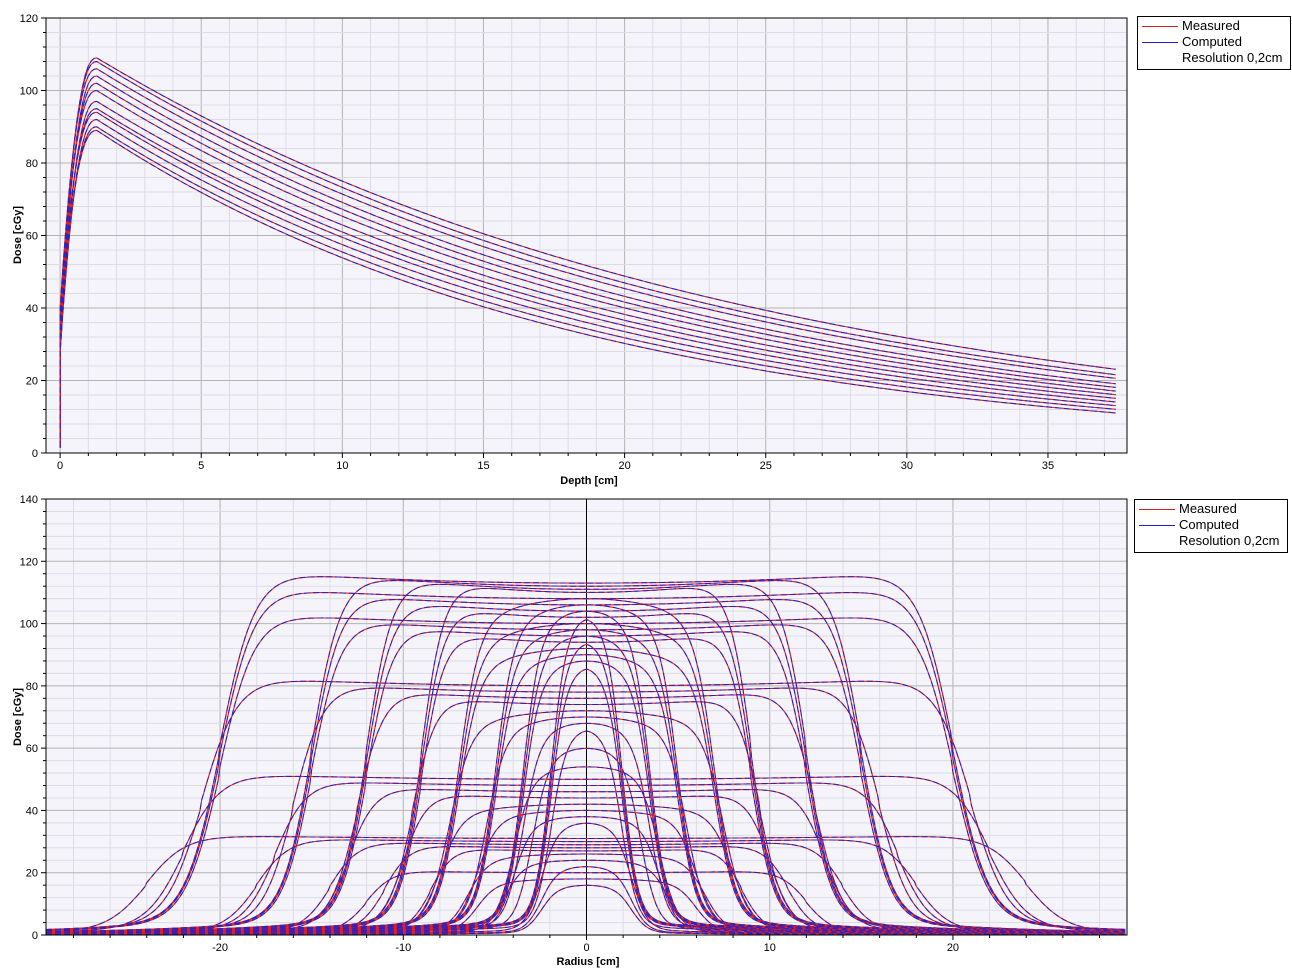  Describe the element at coordinates (907, 466) in the screenshot. I see `x-tick-label: 30` at that location.